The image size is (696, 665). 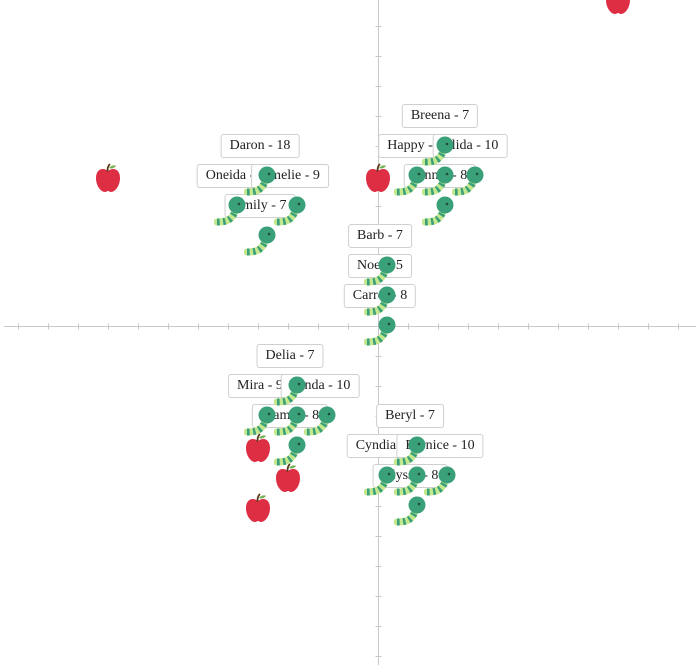 What do you see at coordinates (290, 356) in the screenshot?
I see `label-delia: Delia - 7` at bounding box center [290, 356].